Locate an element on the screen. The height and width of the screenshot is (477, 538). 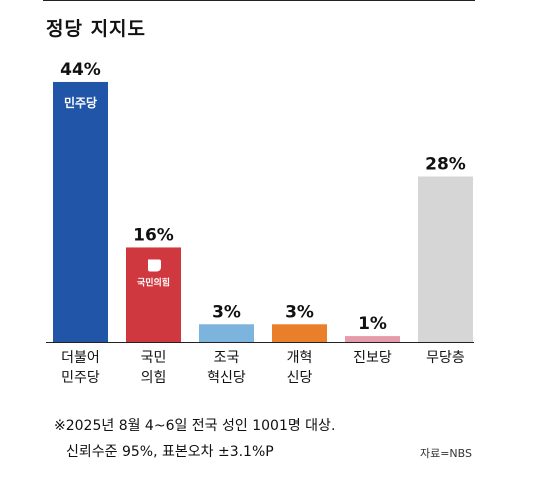
ppp-logo-mark is located at coordinates (154, 265).